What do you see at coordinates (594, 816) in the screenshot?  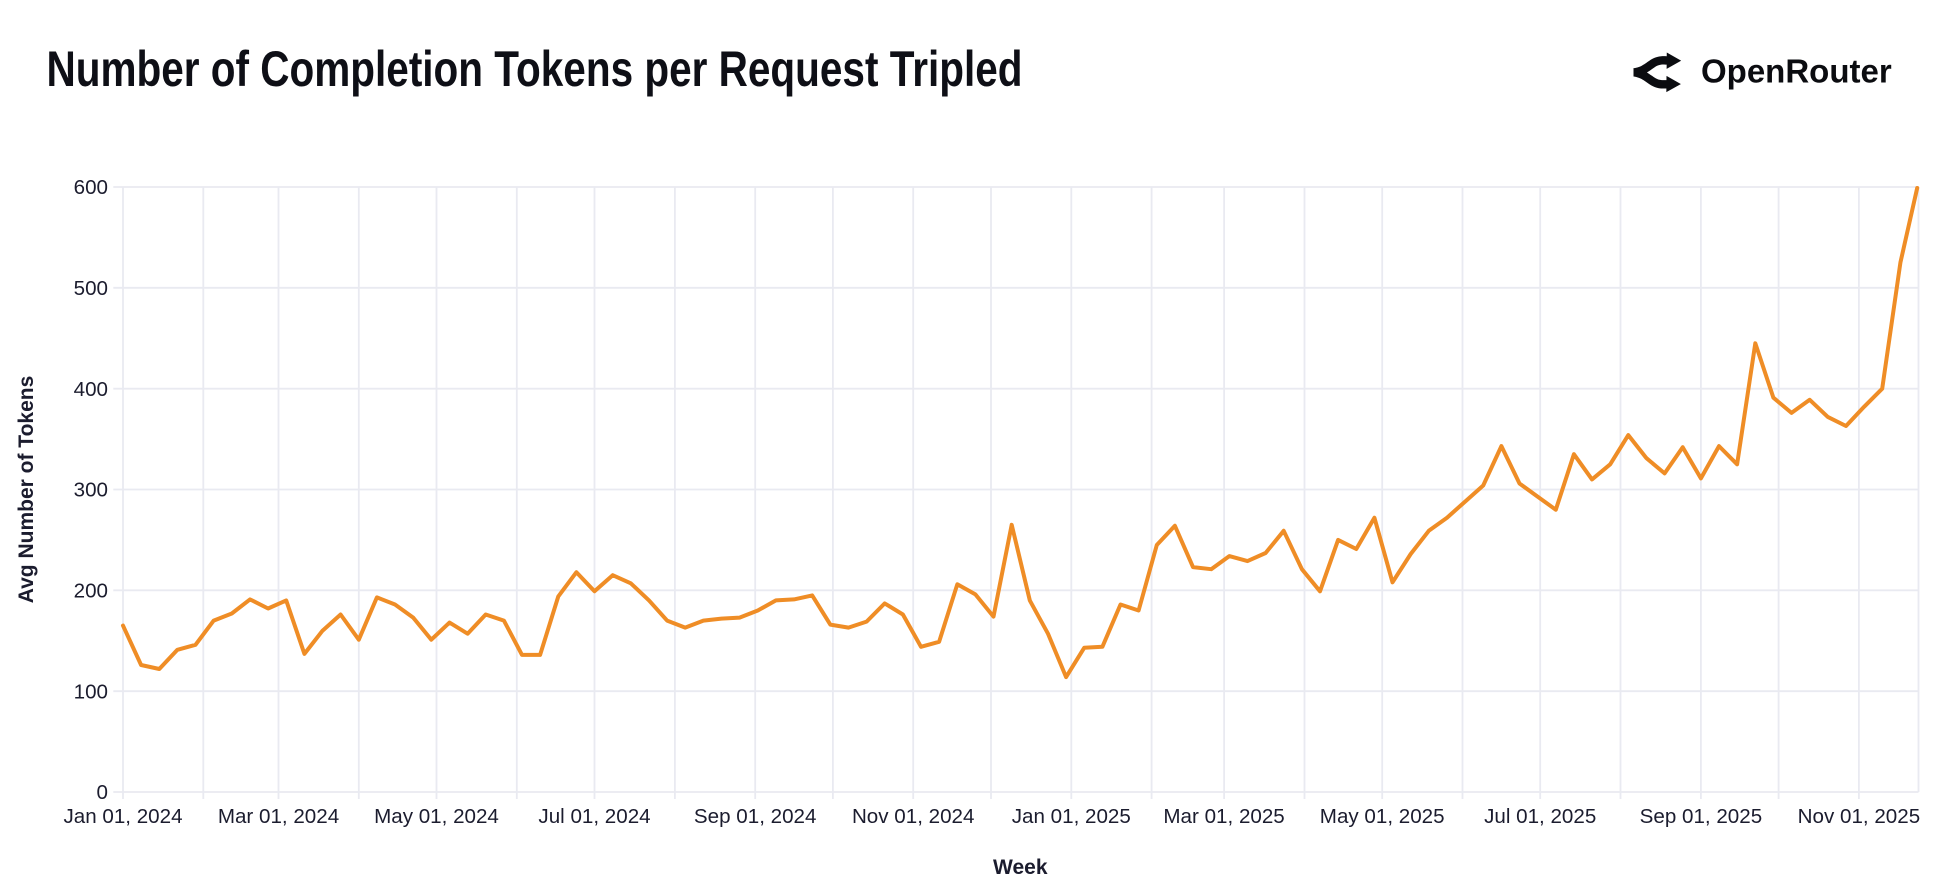 I see `svg-text: Jul 01, 2024` at bounding box center [594, 816].